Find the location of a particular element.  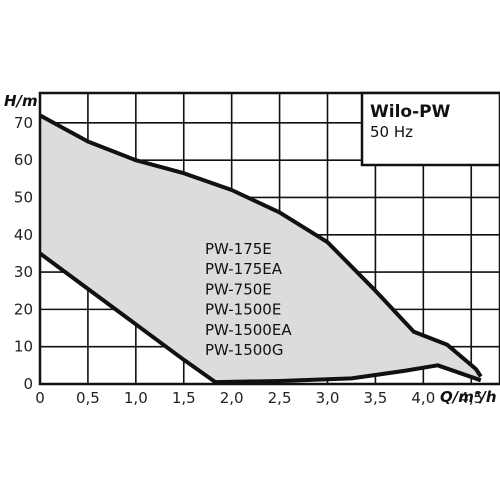

series-label: PW-175E is located at coordinates (238, 249).